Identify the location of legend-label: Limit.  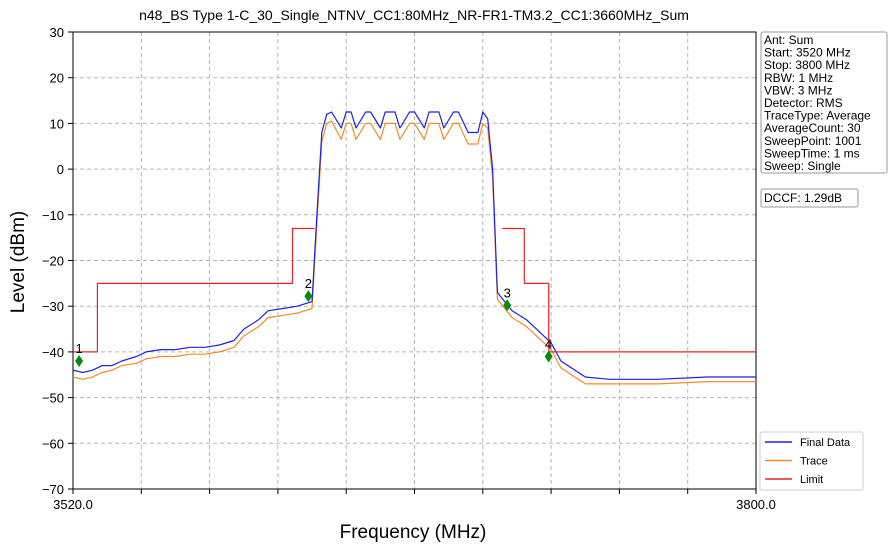
(811, 480).